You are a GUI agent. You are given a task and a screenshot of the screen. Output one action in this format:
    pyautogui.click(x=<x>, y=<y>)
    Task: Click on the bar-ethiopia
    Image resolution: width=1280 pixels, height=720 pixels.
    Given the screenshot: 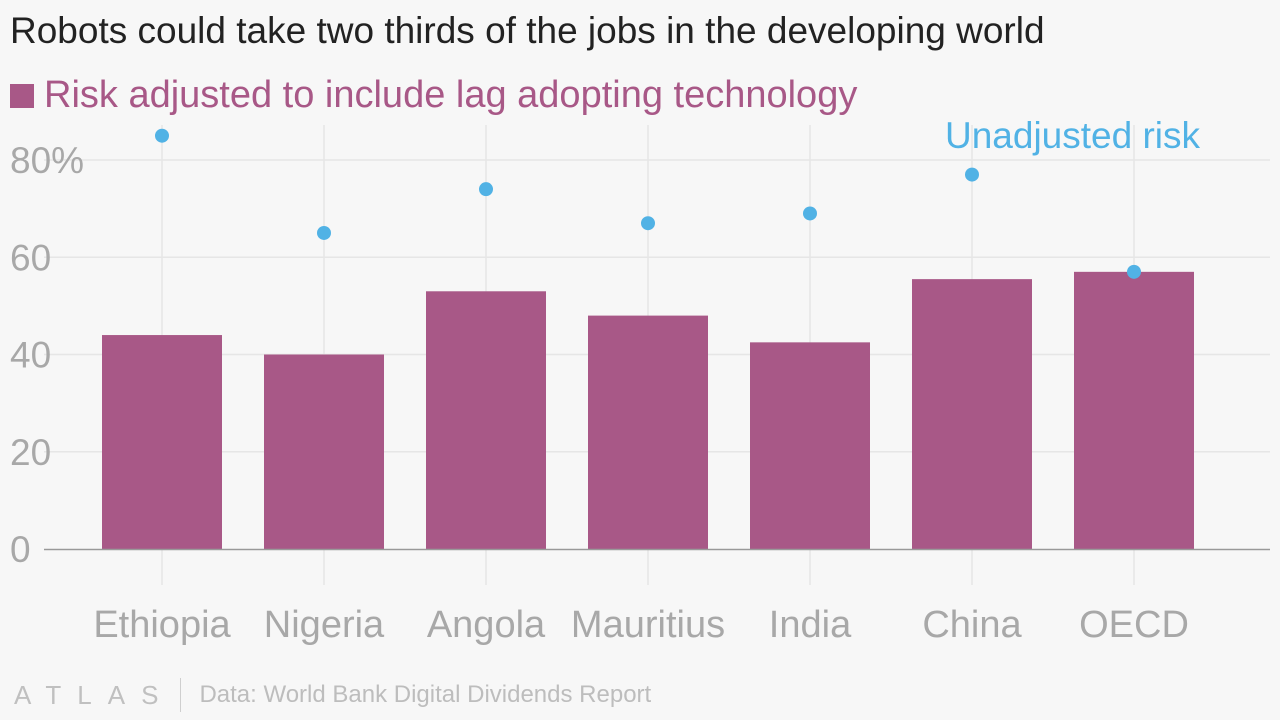 What is the action you would take?
    pyautogui.click(x=162, y=442)
    